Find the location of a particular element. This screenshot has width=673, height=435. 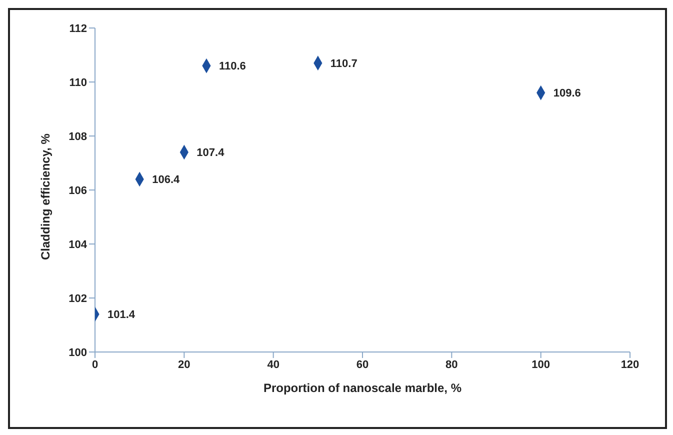

x-tick-label: 0 is located at coordinates (95, 364).